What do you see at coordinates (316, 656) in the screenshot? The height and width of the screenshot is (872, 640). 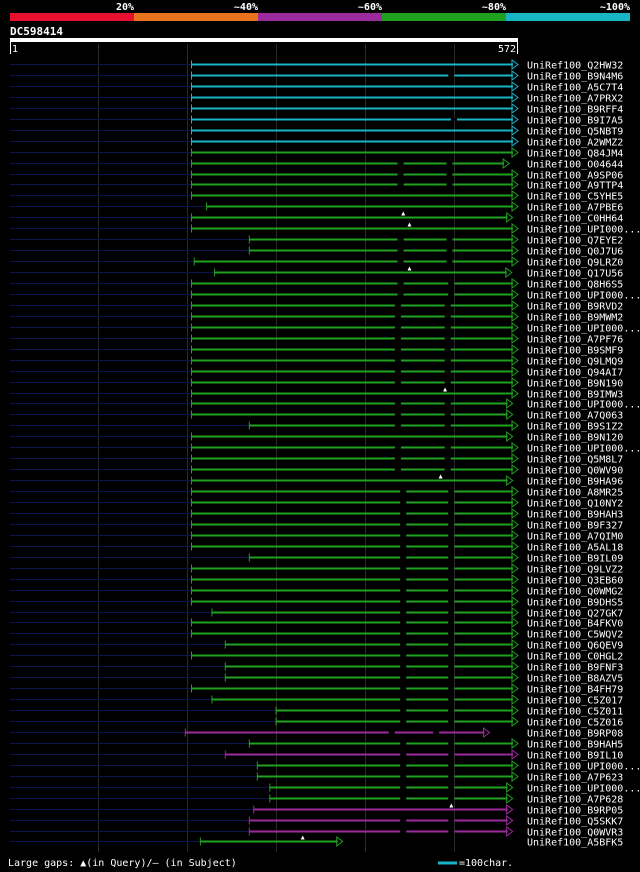 I see `hit-row: UniRef100_C0HGL2` at bounding box center [316, 656].